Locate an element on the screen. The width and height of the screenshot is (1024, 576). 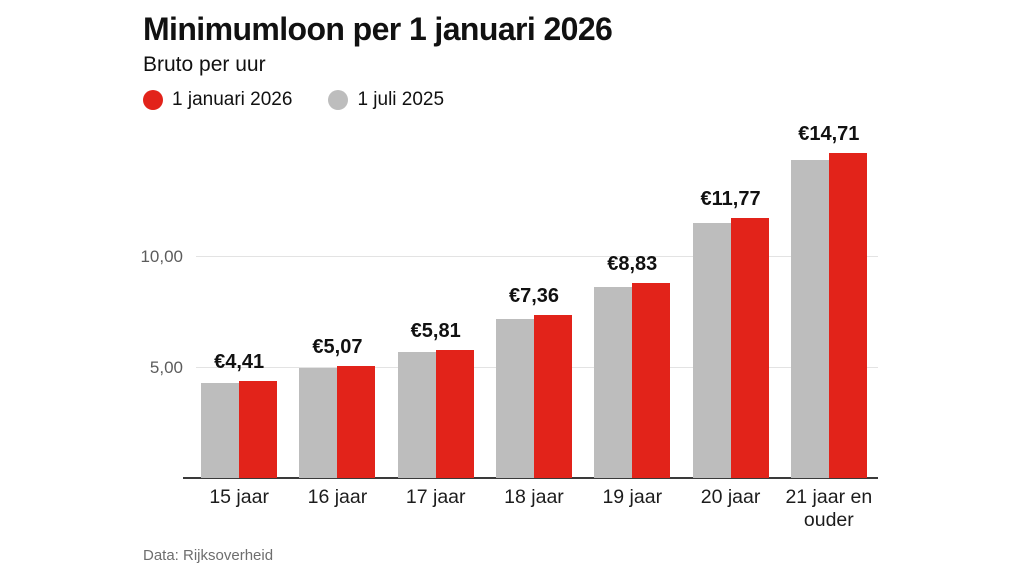
bar-1-juli-2025-15-jaar is located at coordinates (220, 430).